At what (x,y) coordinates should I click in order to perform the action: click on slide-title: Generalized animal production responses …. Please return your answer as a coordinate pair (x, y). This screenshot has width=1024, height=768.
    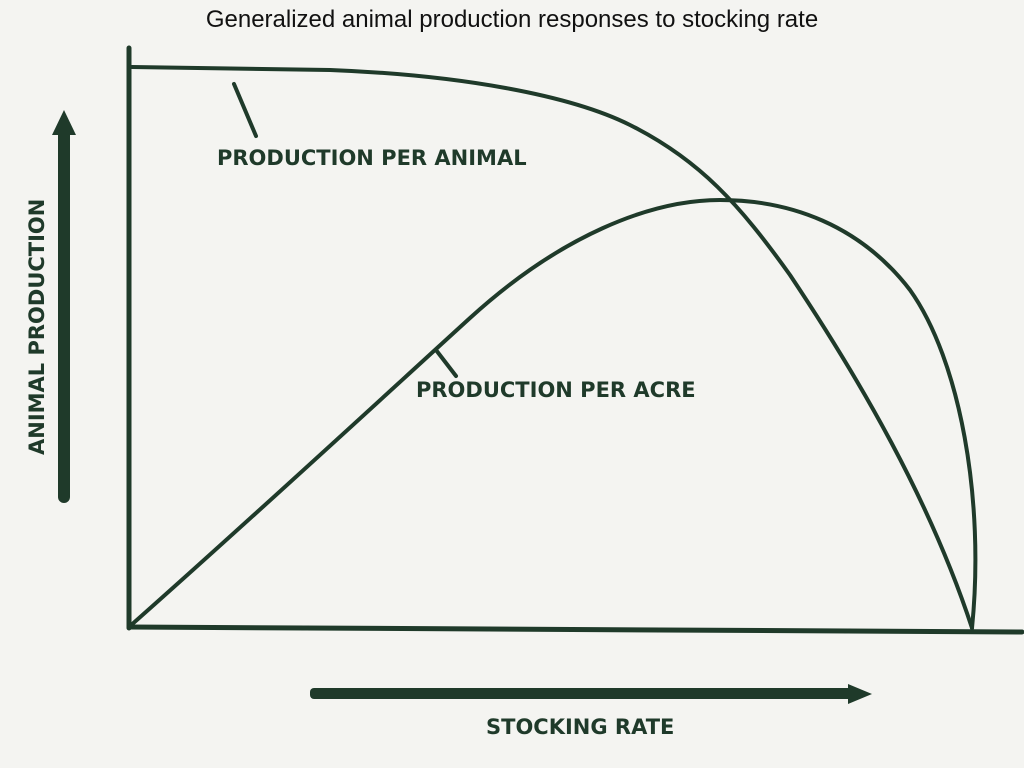
    Looking at the image, I should click on (512, 19).